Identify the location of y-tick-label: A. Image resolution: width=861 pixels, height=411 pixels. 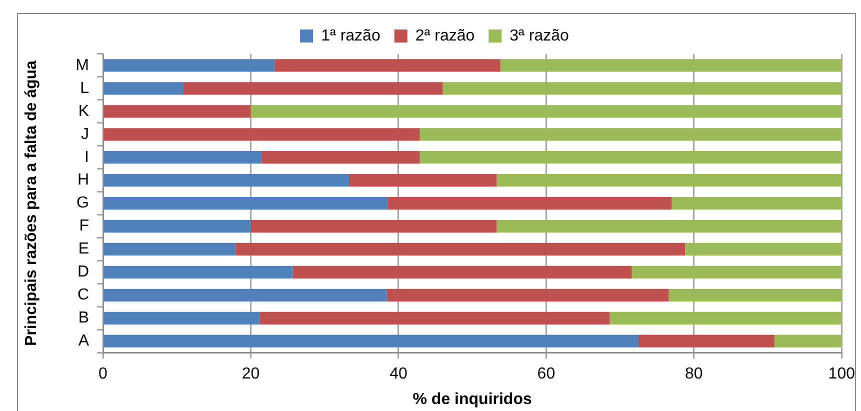
(84, 341).